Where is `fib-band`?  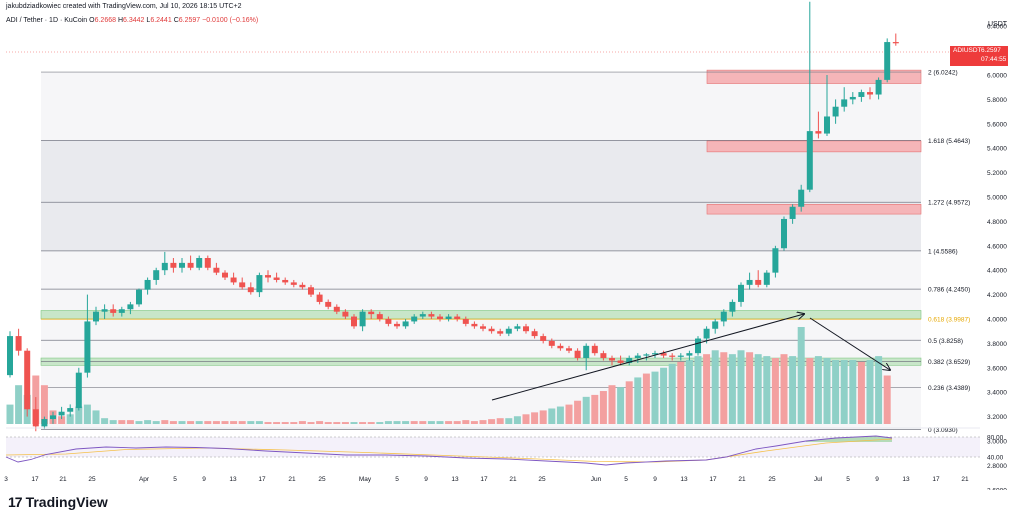 fib-band is located at coordinates (481, 330).